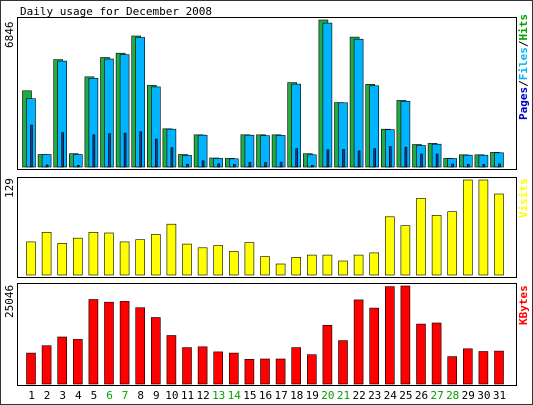 This screenshot has height=405, width=533. I want to click on x-tick-label: 22, so click(358, 395).